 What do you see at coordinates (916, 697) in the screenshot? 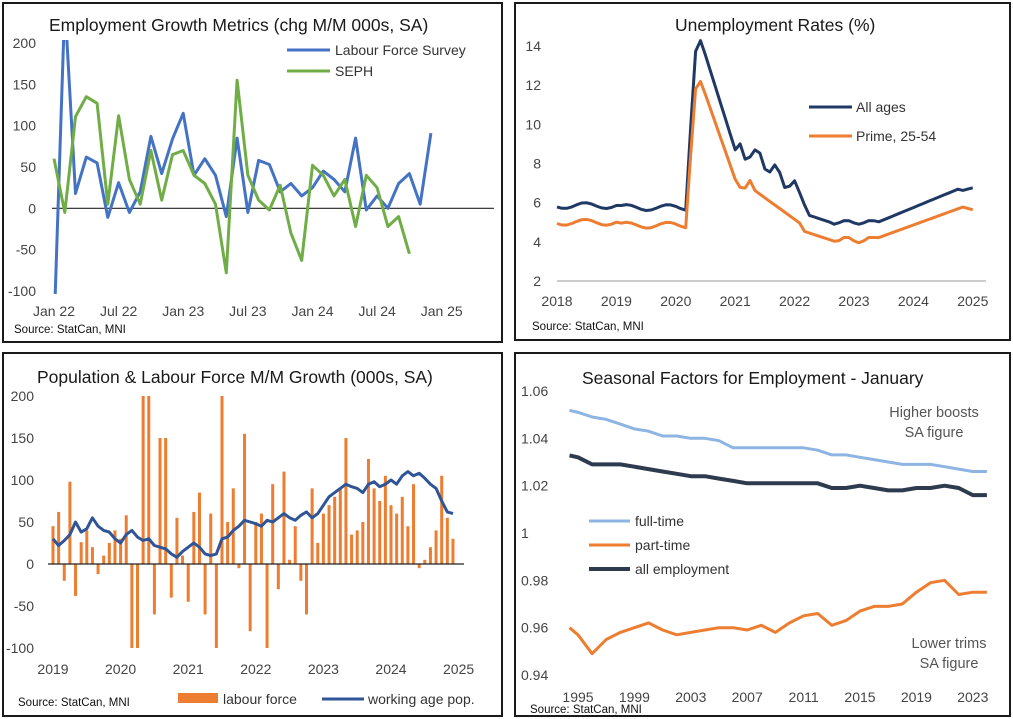
I see `x-tick-label-6: 2019` at bounding box center [916, 697].